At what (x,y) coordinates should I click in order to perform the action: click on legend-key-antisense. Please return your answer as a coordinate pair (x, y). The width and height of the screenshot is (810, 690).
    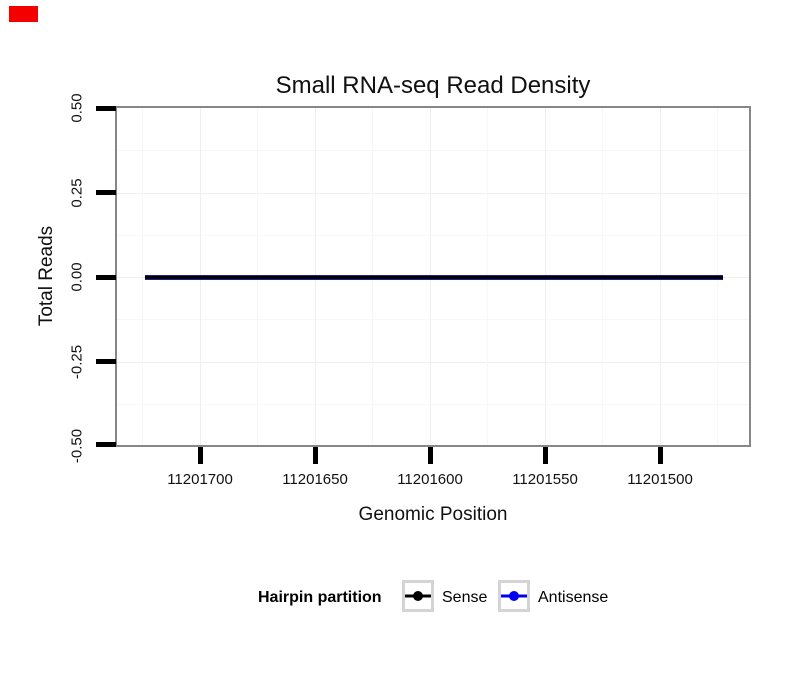
    Looking at the image, I should click on (514, 596).